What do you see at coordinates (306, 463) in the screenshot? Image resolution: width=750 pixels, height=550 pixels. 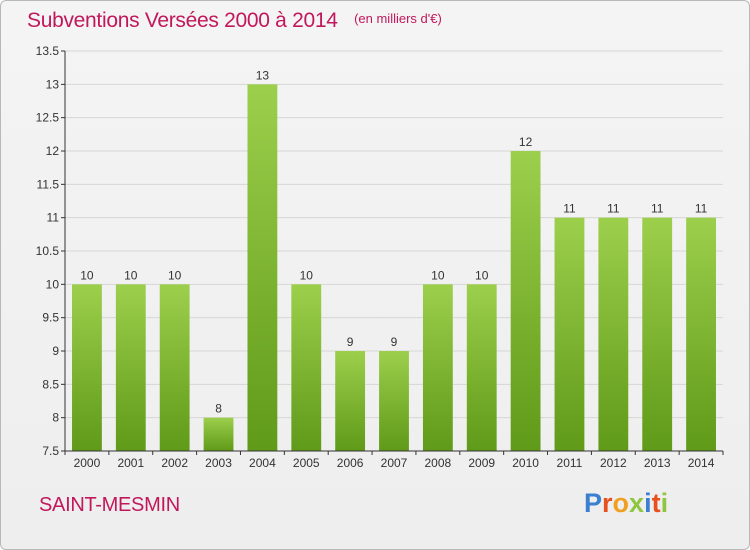 I see `x-tick-label: 2005` at bounding box center [306, 463].